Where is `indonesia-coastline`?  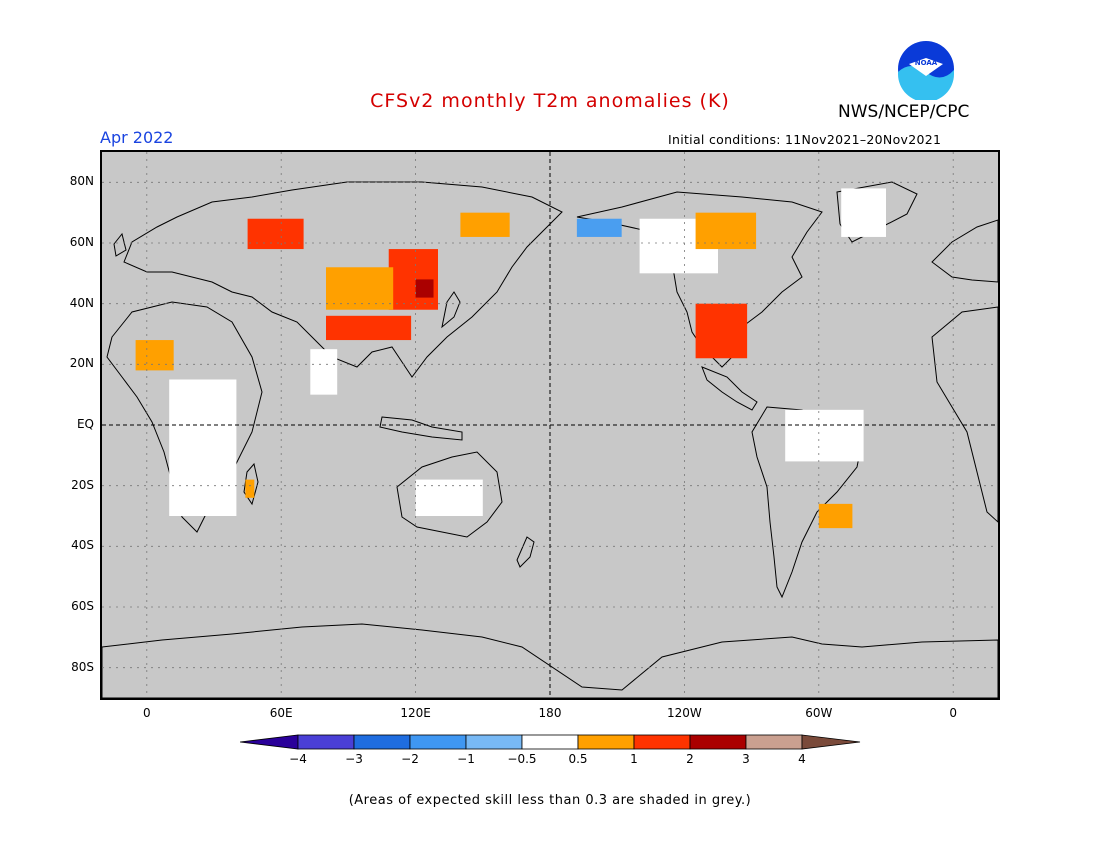 indonesia-coastline is located at coordinates (421, 428).